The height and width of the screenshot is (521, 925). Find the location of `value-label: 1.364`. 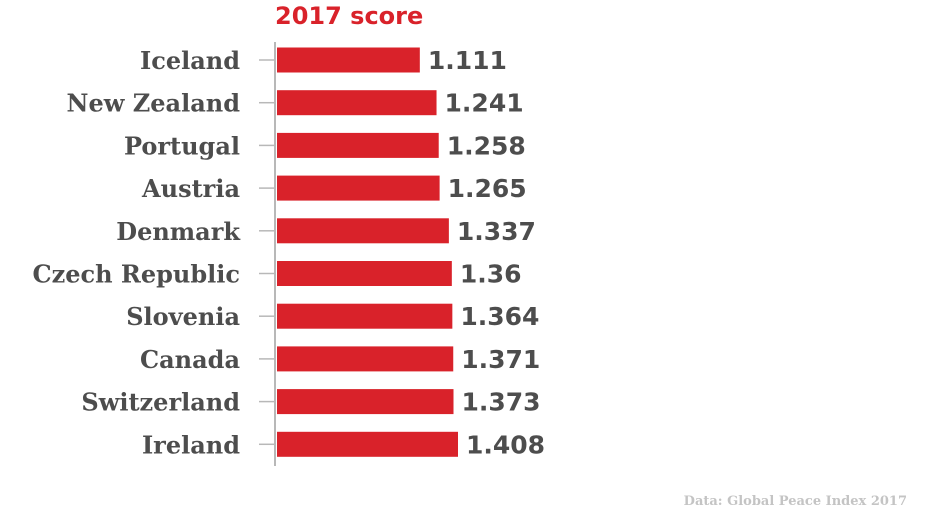

value-label: 1.364 is located at coordinates (499, 316).